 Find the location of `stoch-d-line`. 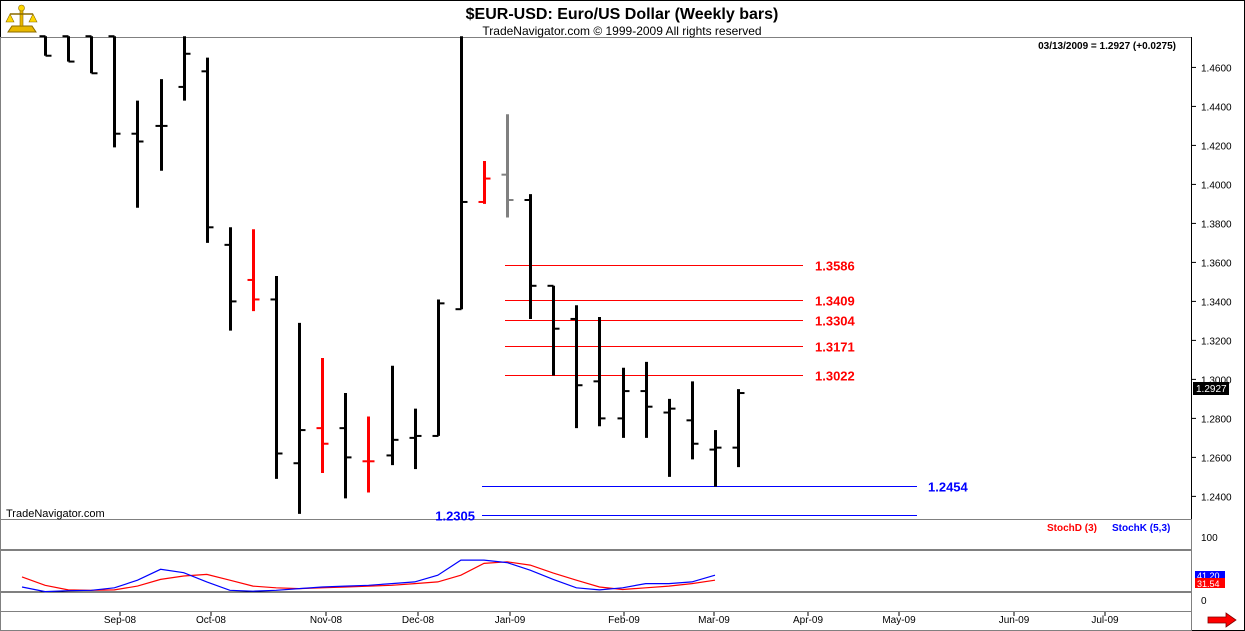

stoch-d-line is located at coordinates (368, 576).